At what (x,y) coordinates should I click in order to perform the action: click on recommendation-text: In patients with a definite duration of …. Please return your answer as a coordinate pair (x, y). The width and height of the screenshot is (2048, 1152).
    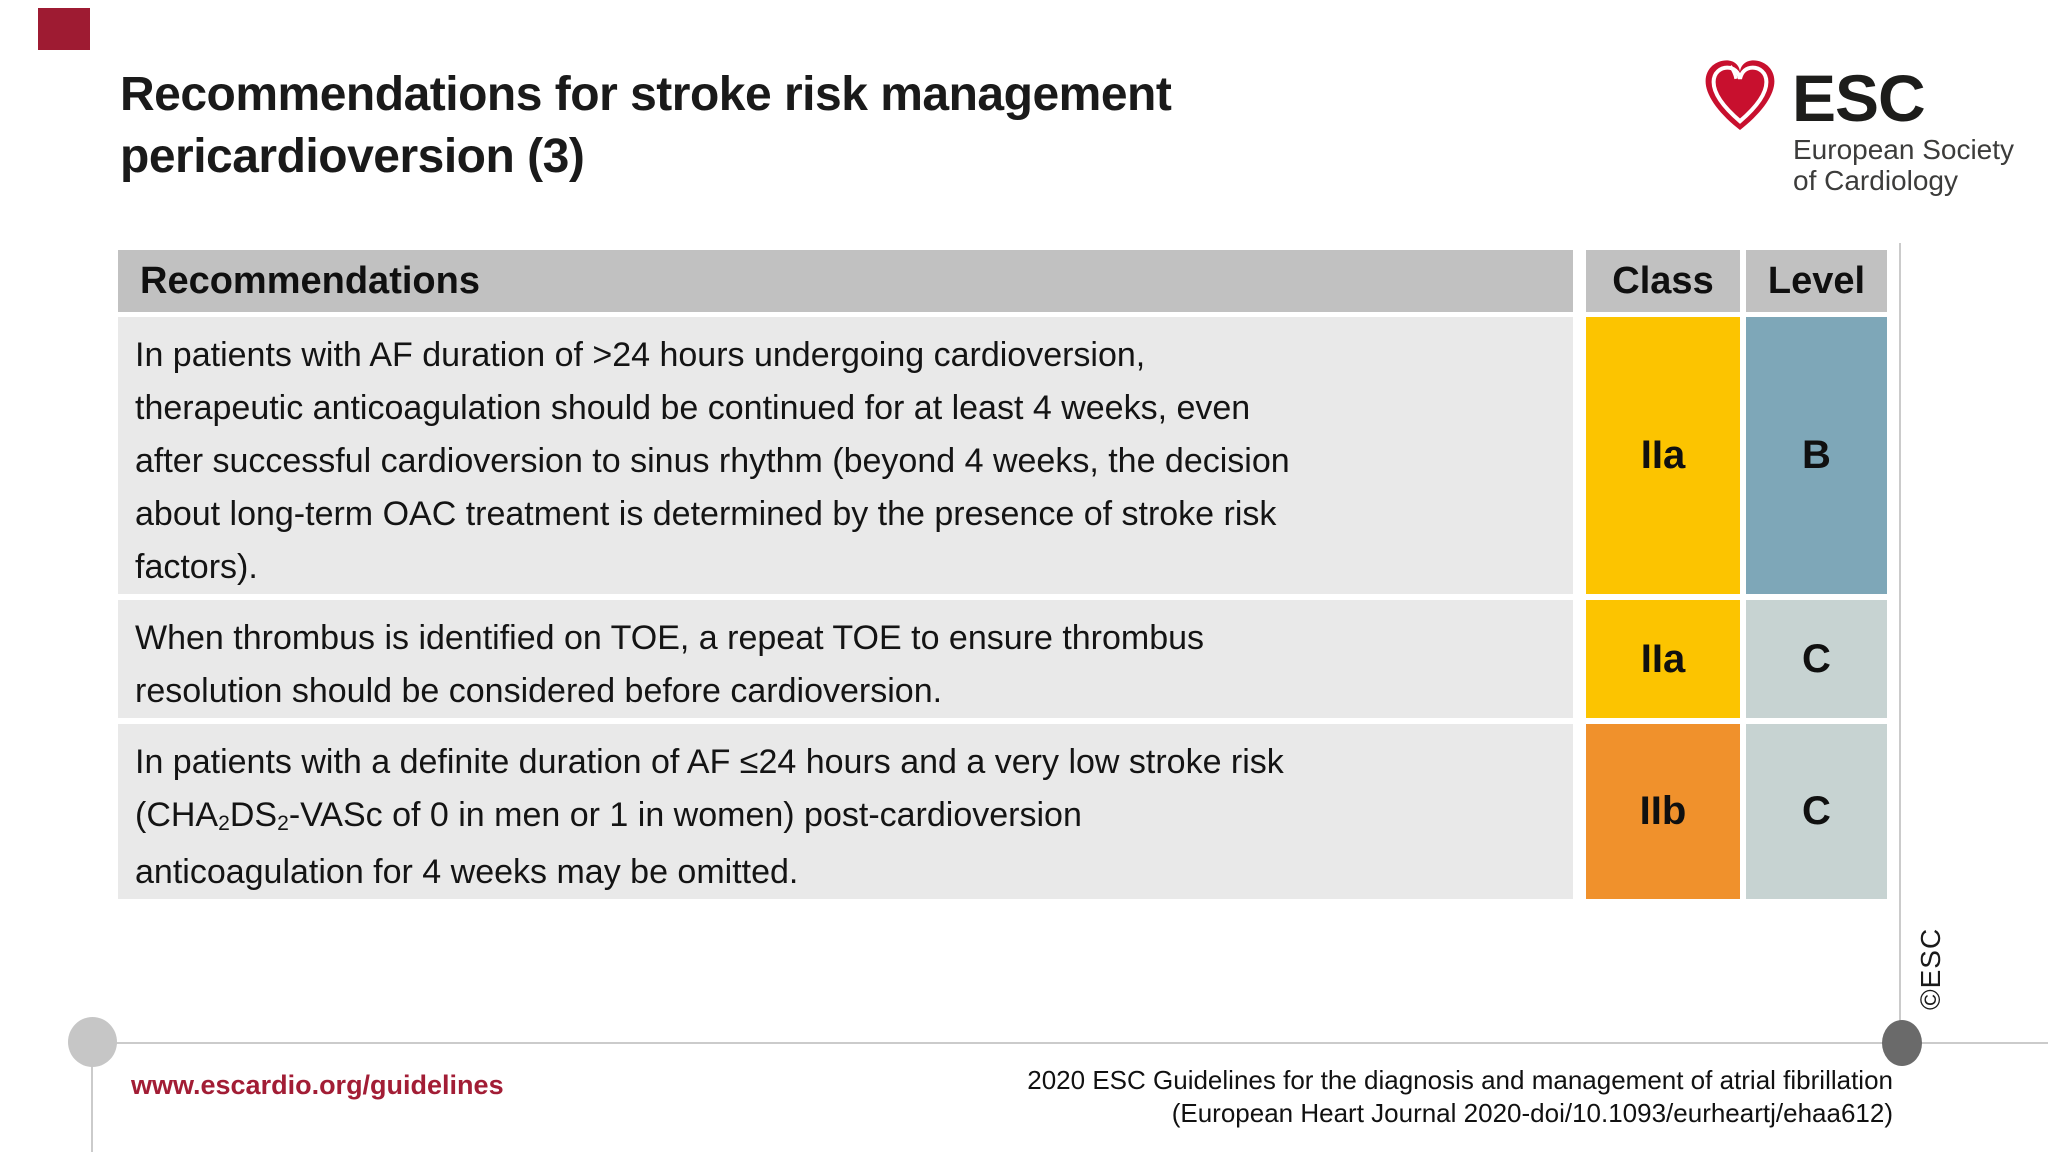
    Looking at the image, I should click on (709, 817).